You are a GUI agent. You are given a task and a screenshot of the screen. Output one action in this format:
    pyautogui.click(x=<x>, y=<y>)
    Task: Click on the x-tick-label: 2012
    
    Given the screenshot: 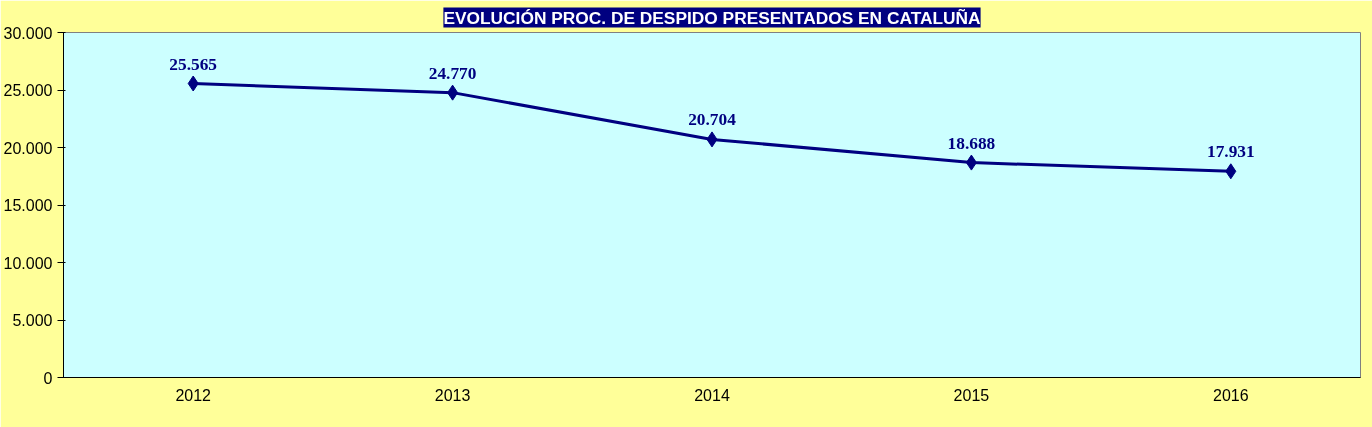 What is the action you would take?
    pyautogui.click(x=193, y=395)
    